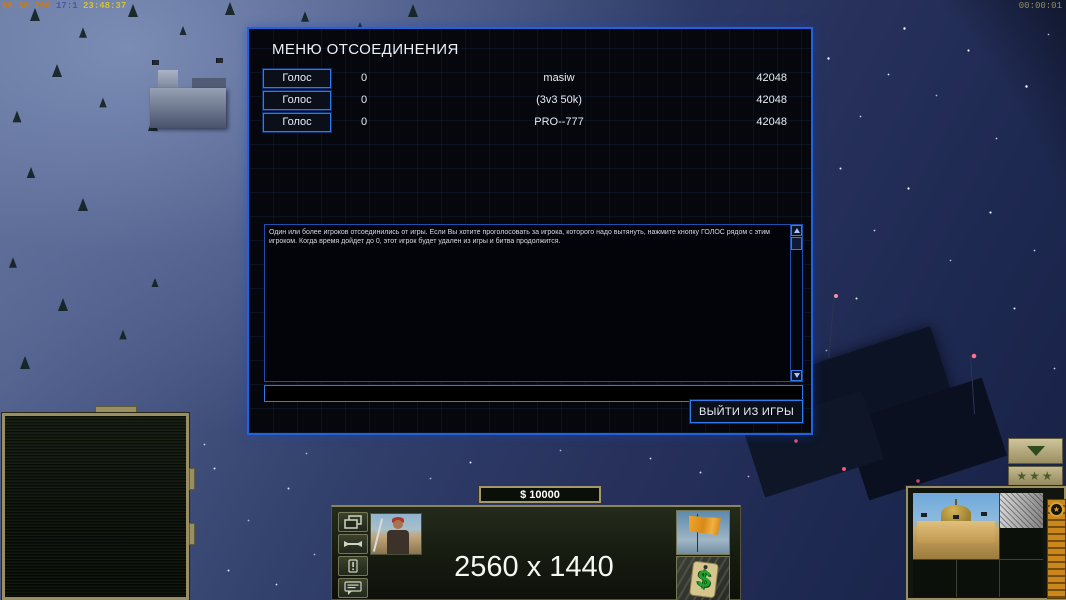  Describe the element at coordinates (956, 514) in the screenshot. I see `palace-dome-art` at that location.